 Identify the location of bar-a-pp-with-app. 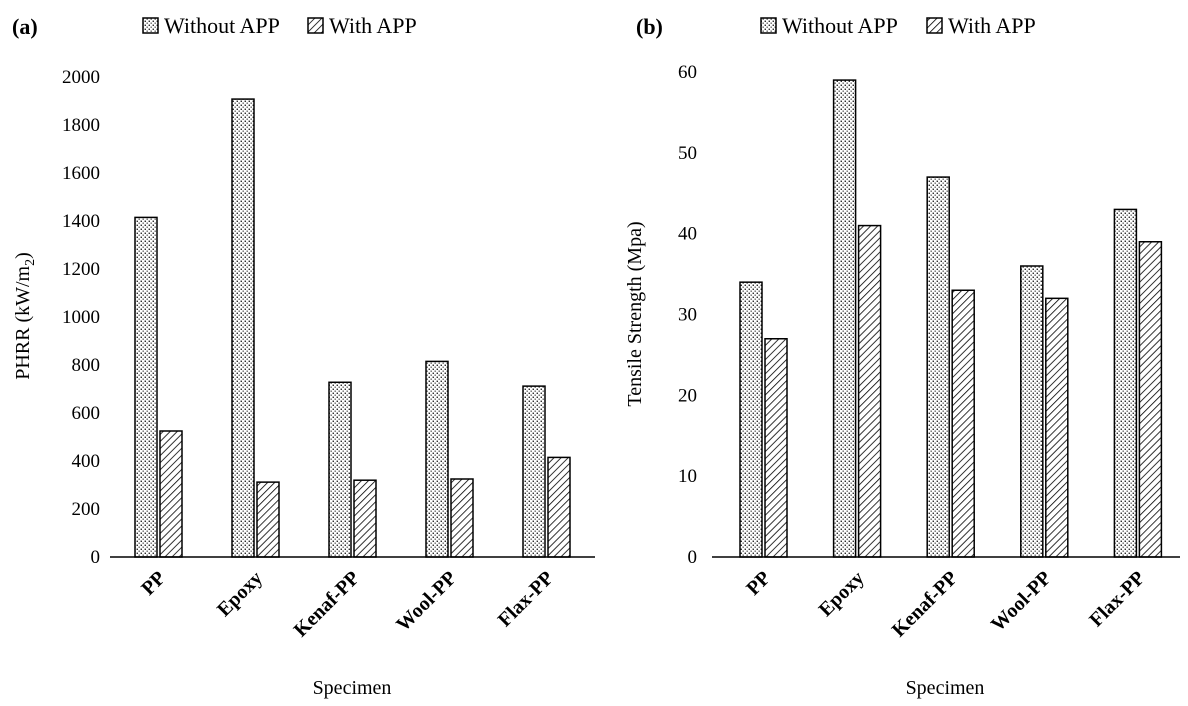
(171, 494).